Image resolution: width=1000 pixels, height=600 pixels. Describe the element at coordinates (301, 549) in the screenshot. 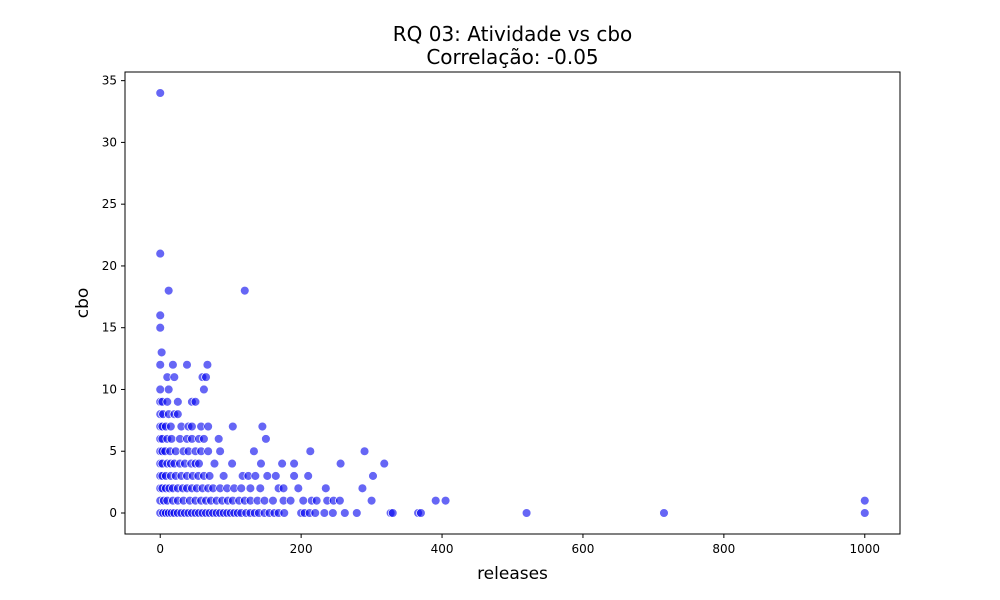

I see `x-tick-label: 200` at that location.